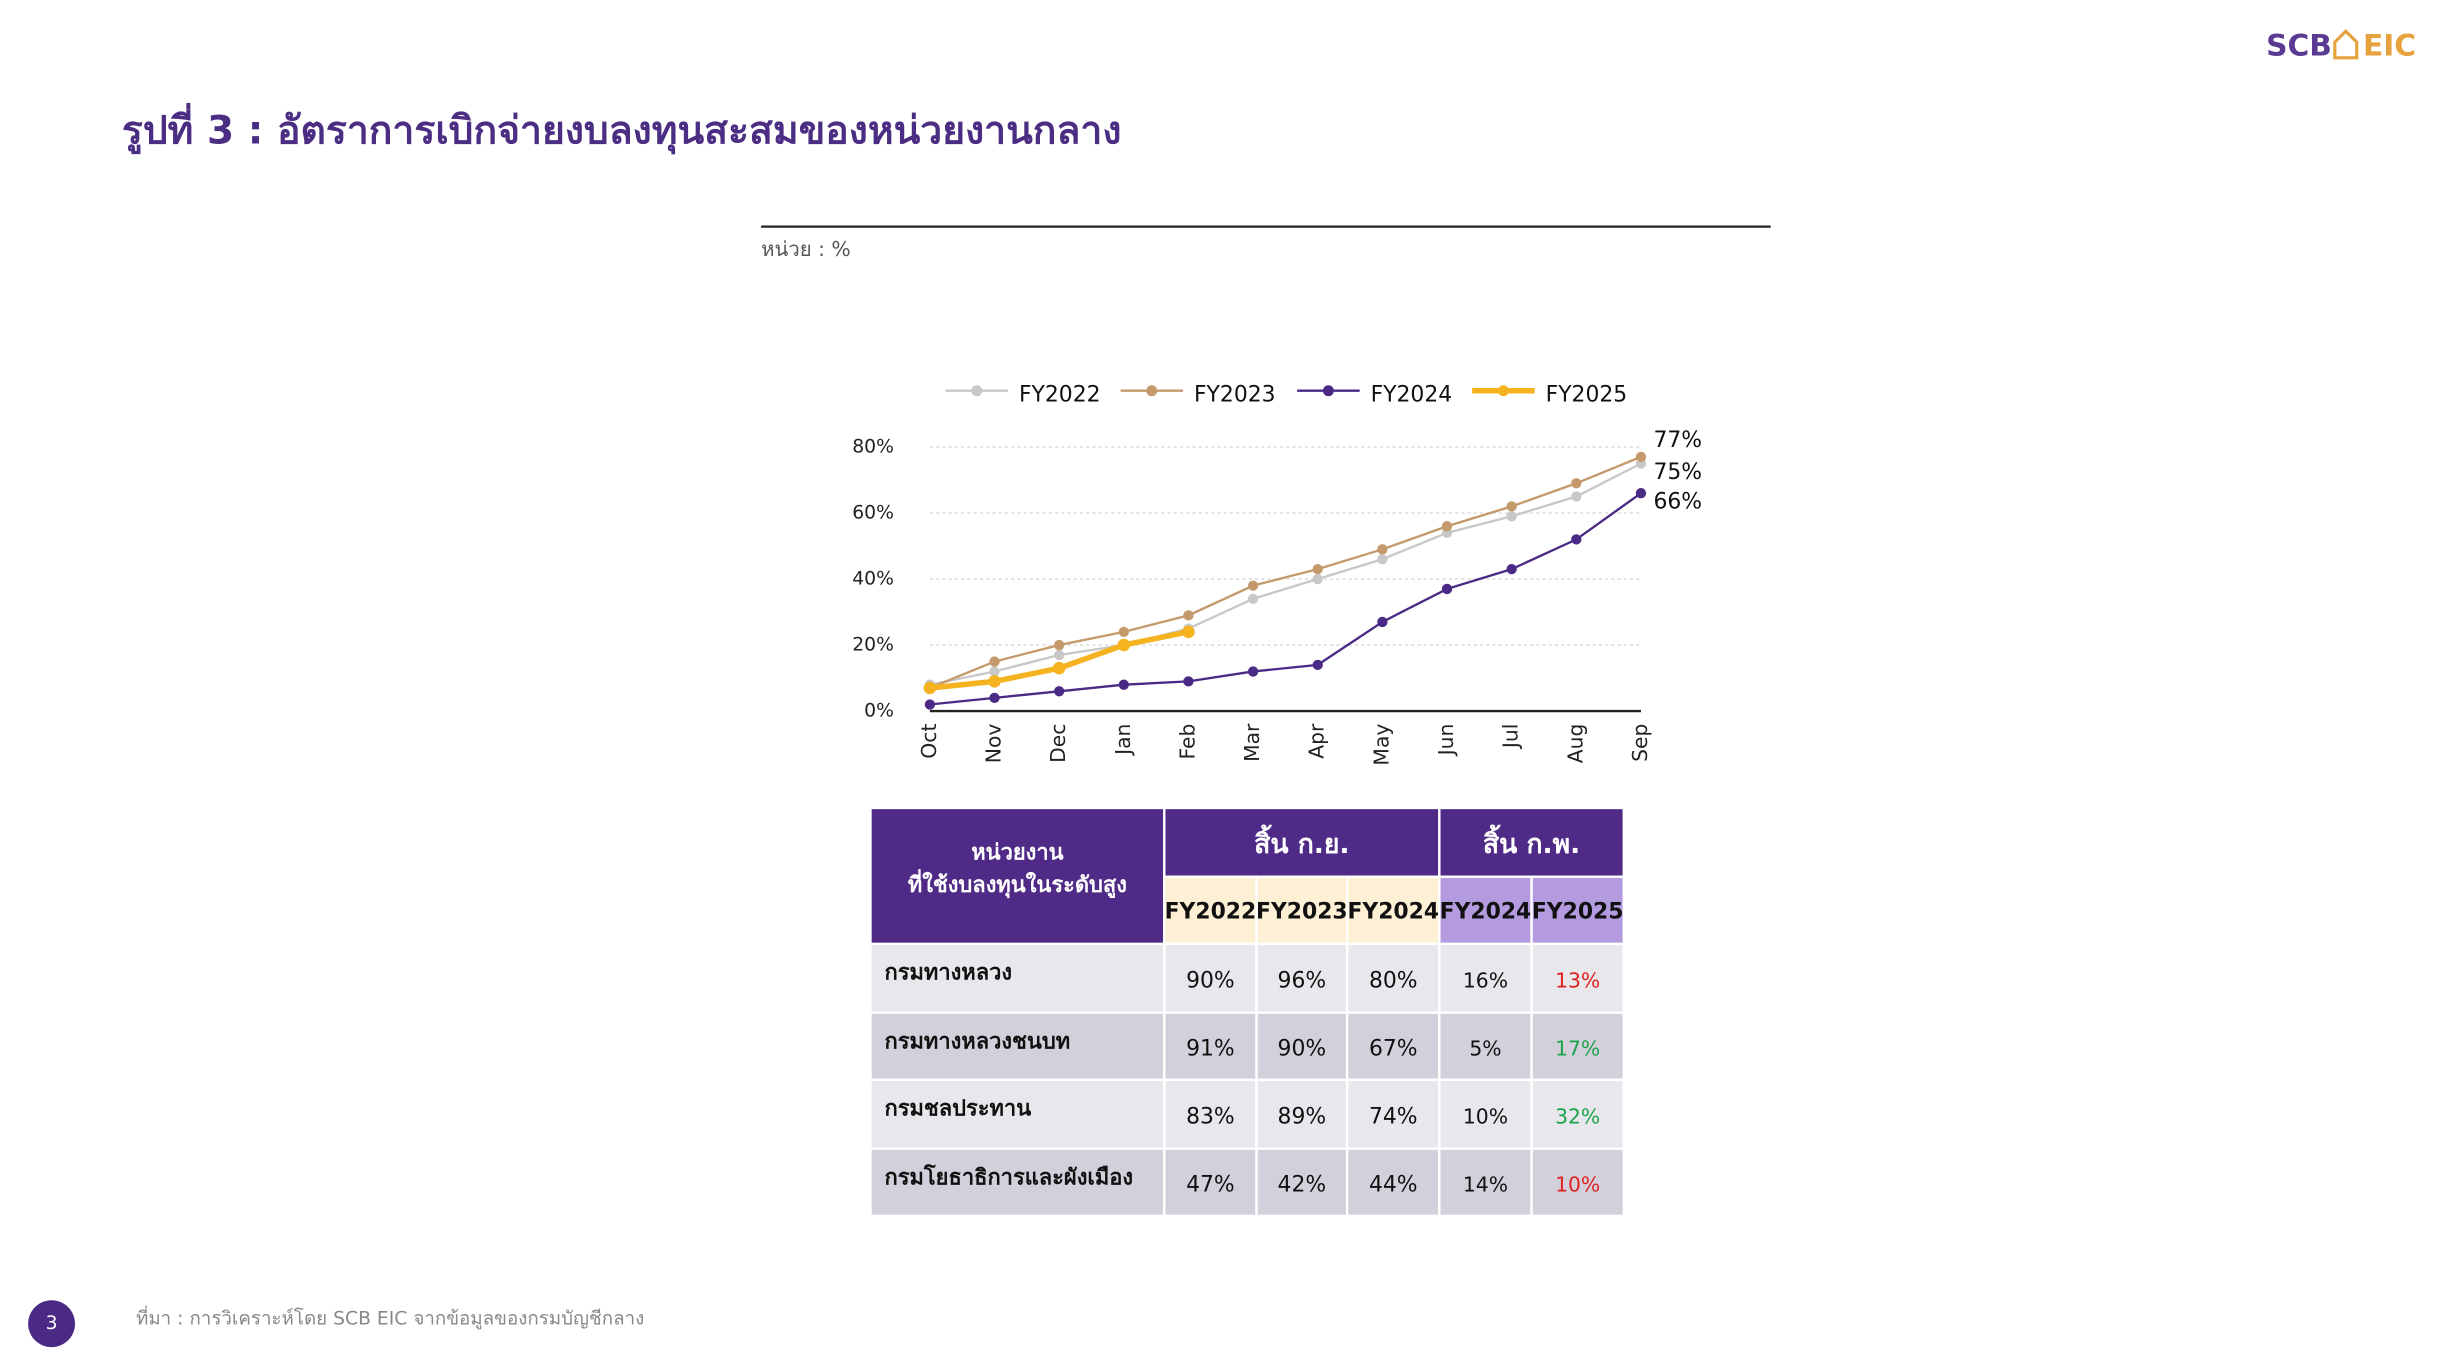 The width and height of the screenshot is (2438, 1371). What do you see at coordinates (994, 744) in the screenshot?
I see `x-tick-label: Nov` at bounding box center [994, 744].